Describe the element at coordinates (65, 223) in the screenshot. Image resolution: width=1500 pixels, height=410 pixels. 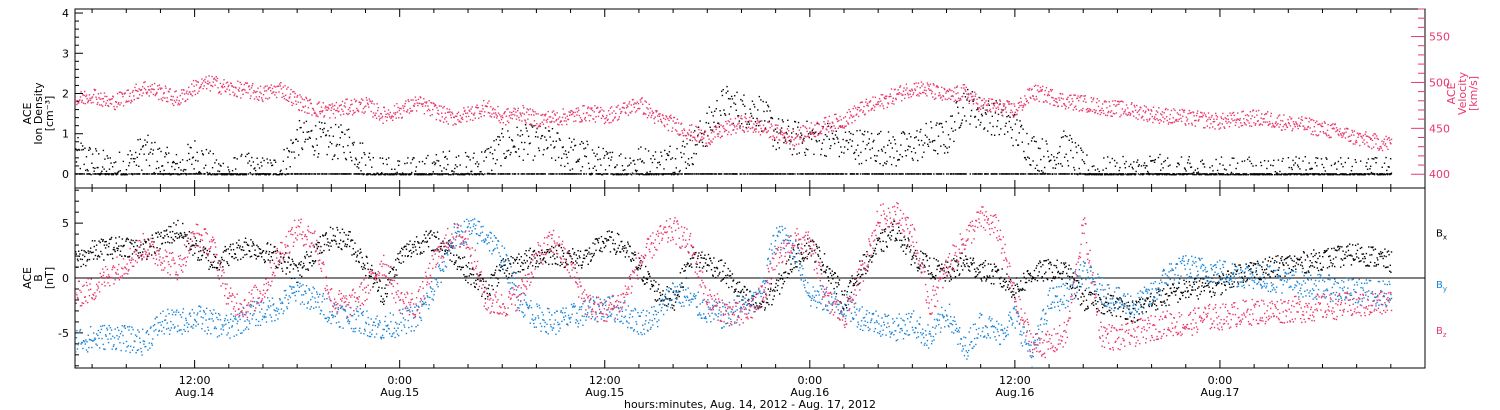
I see `b-tick-label: 5` at that location.